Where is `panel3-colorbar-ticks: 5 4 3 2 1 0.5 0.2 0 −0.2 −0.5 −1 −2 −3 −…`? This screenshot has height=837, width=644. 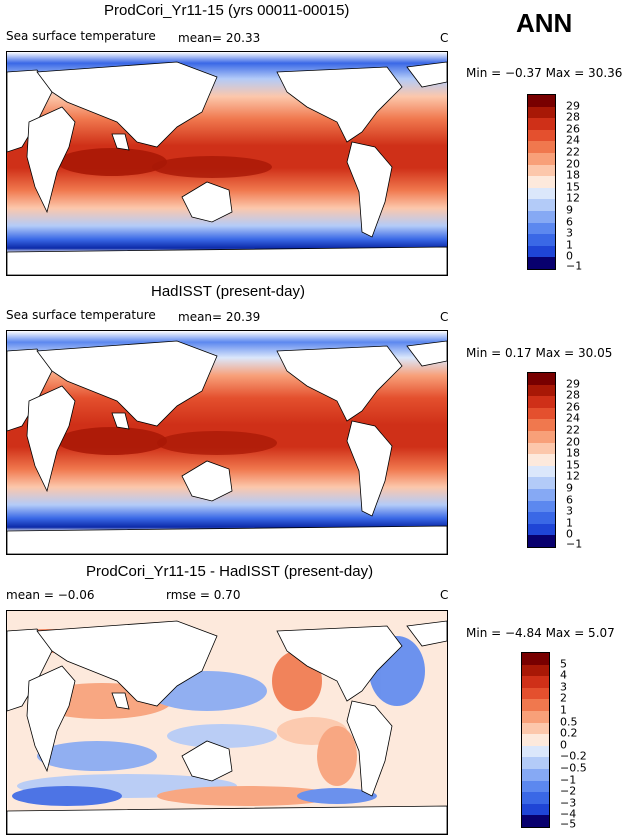 panel3-colorbar-ticks: 5 4 3 2 1 0.5 0.2 0 −0.2 −0.5 −1 −2 −3 −… is located at coordinates (582, 741).